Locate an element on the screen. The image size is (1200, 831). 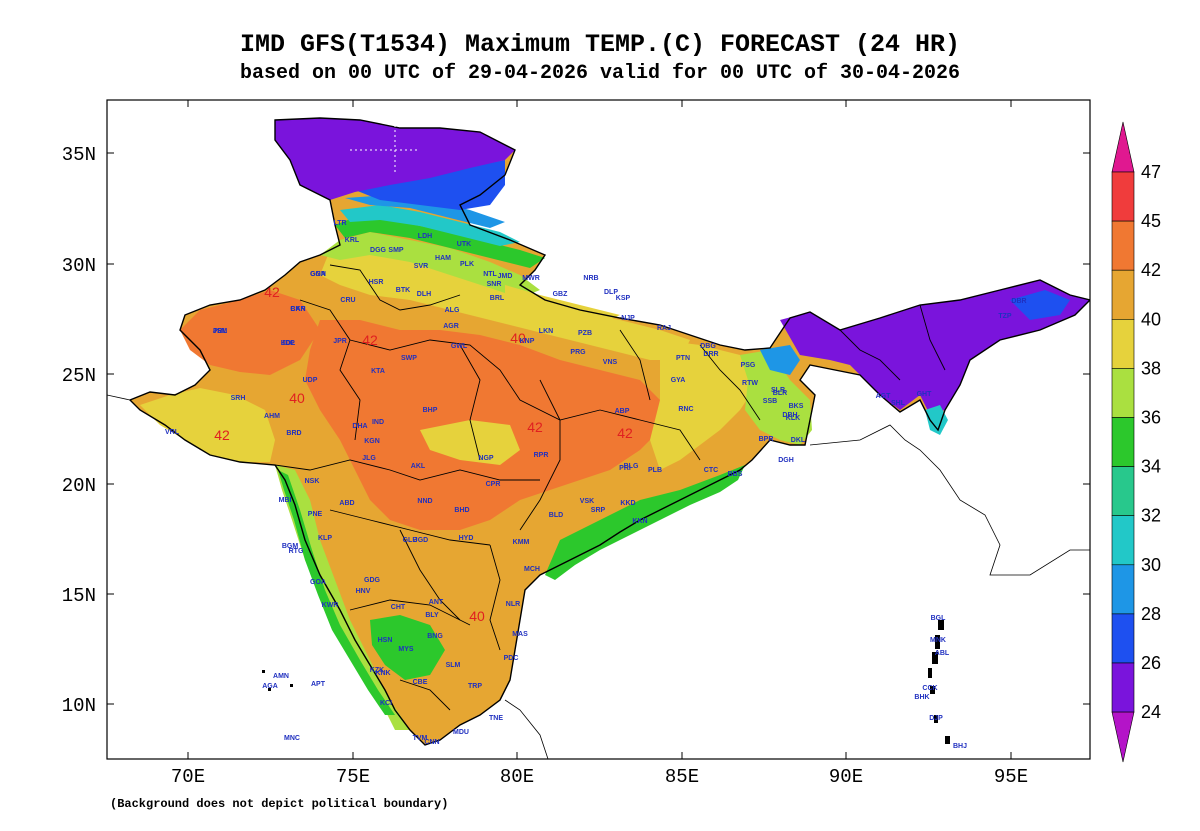
y-tick-label: 15N is located at coordinates (79, 596).